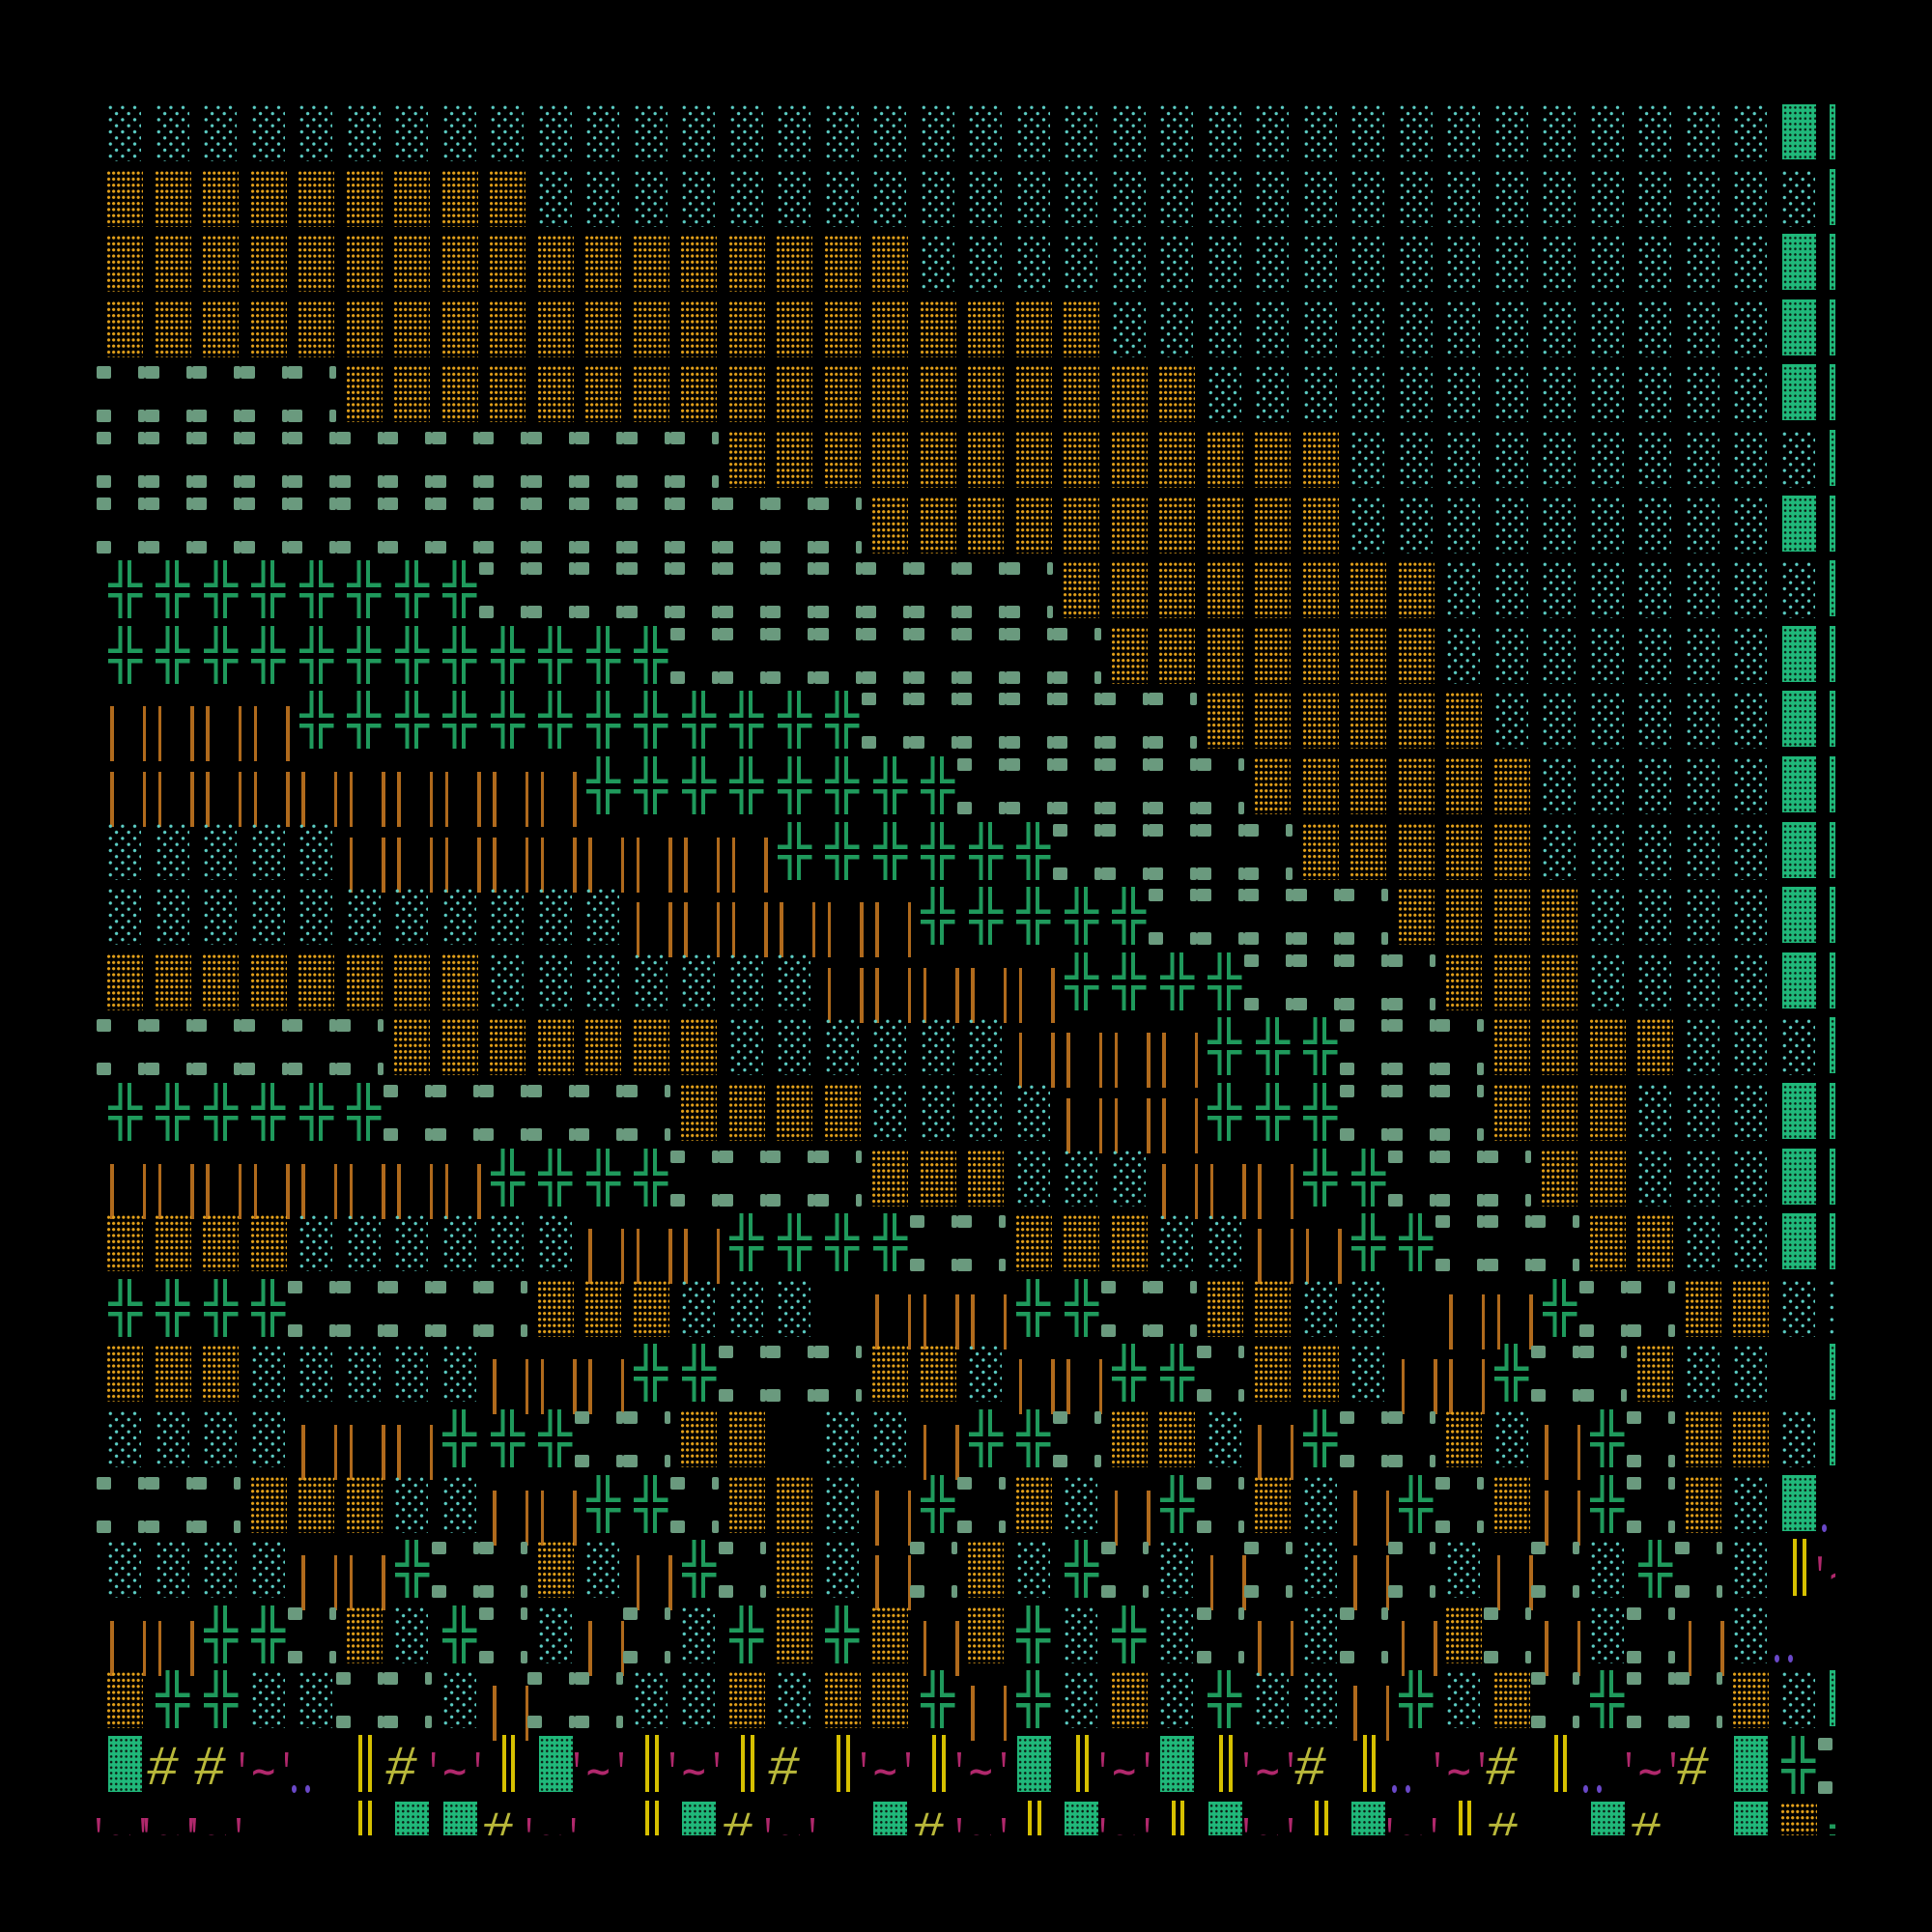 The image size is (1932, 1932). I want to click on magenta-tilde-glyph: ~, so click(168, 1819).